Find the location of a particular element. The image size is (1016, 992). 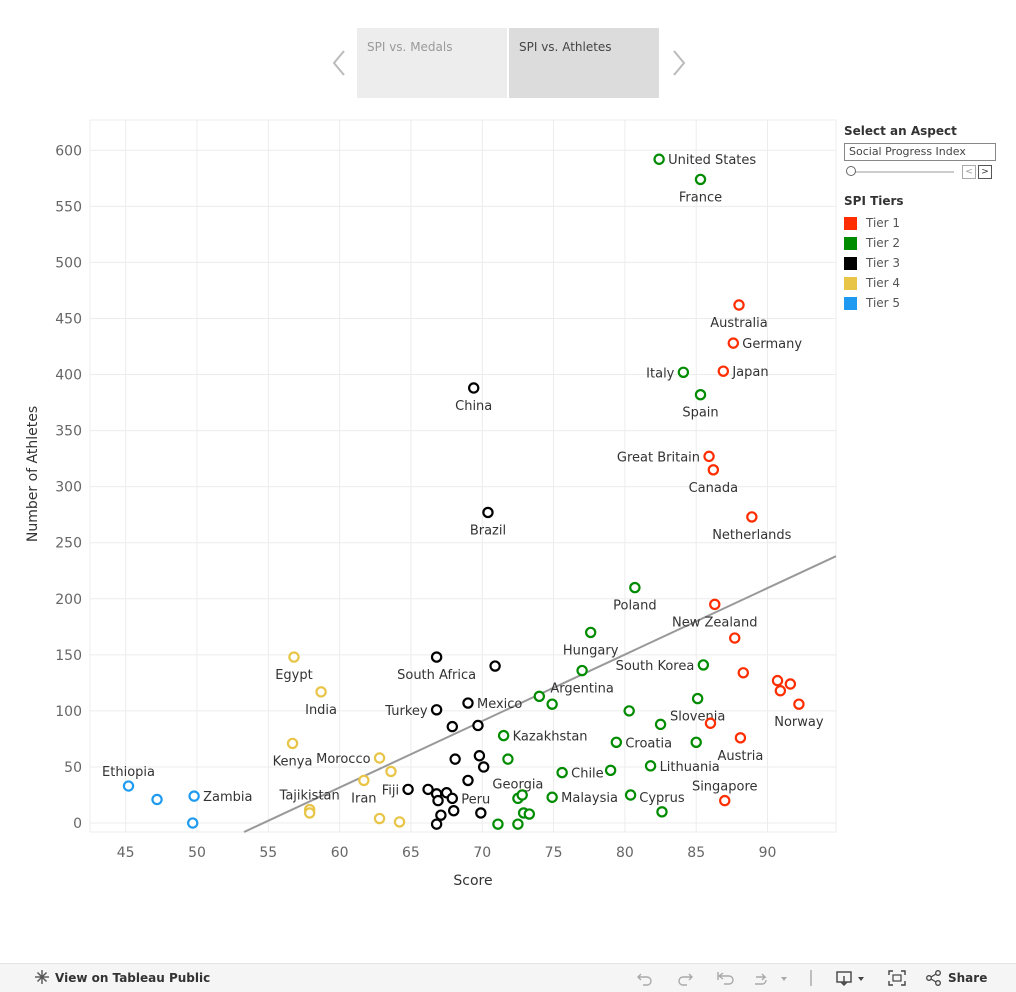

x-tick-label: 90 is located at coordinates (768, 853).